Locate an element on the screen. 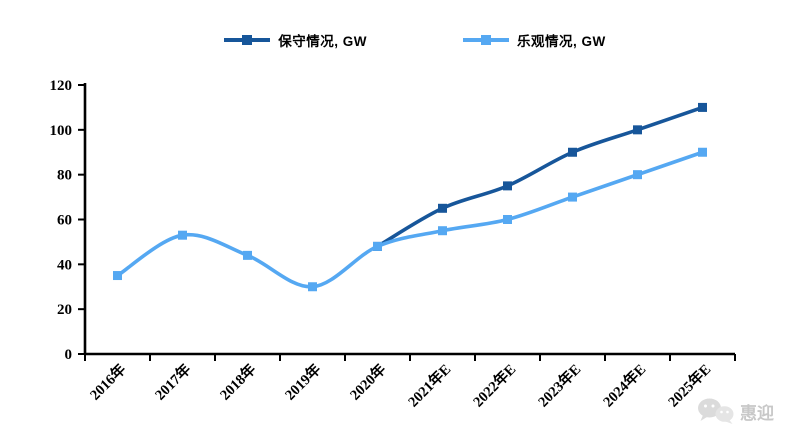 The height and width of the screenshot is (437, 800). y-axis-tick-label: 40 is located at coordinates (64, 265).